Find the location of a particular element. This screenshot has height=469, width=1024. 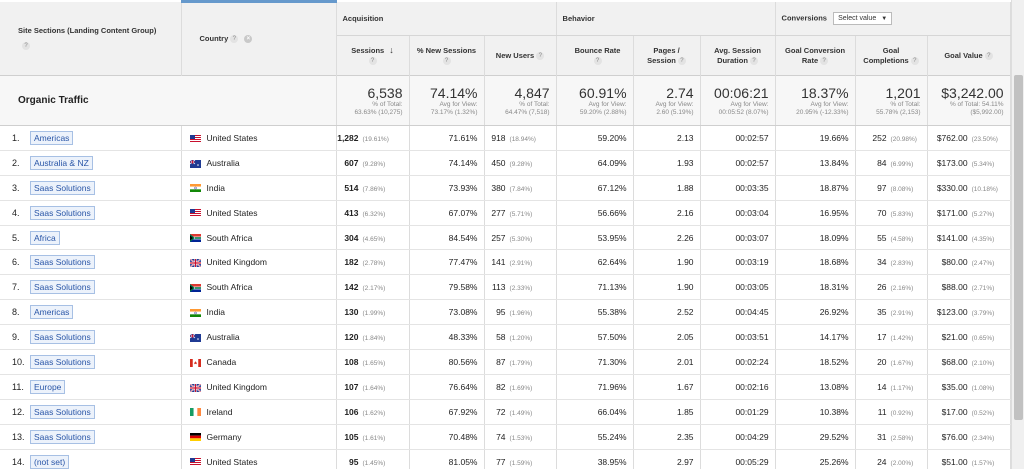

column-header-new-sessions: % New Sessions? is located at coordinates (447, 55).